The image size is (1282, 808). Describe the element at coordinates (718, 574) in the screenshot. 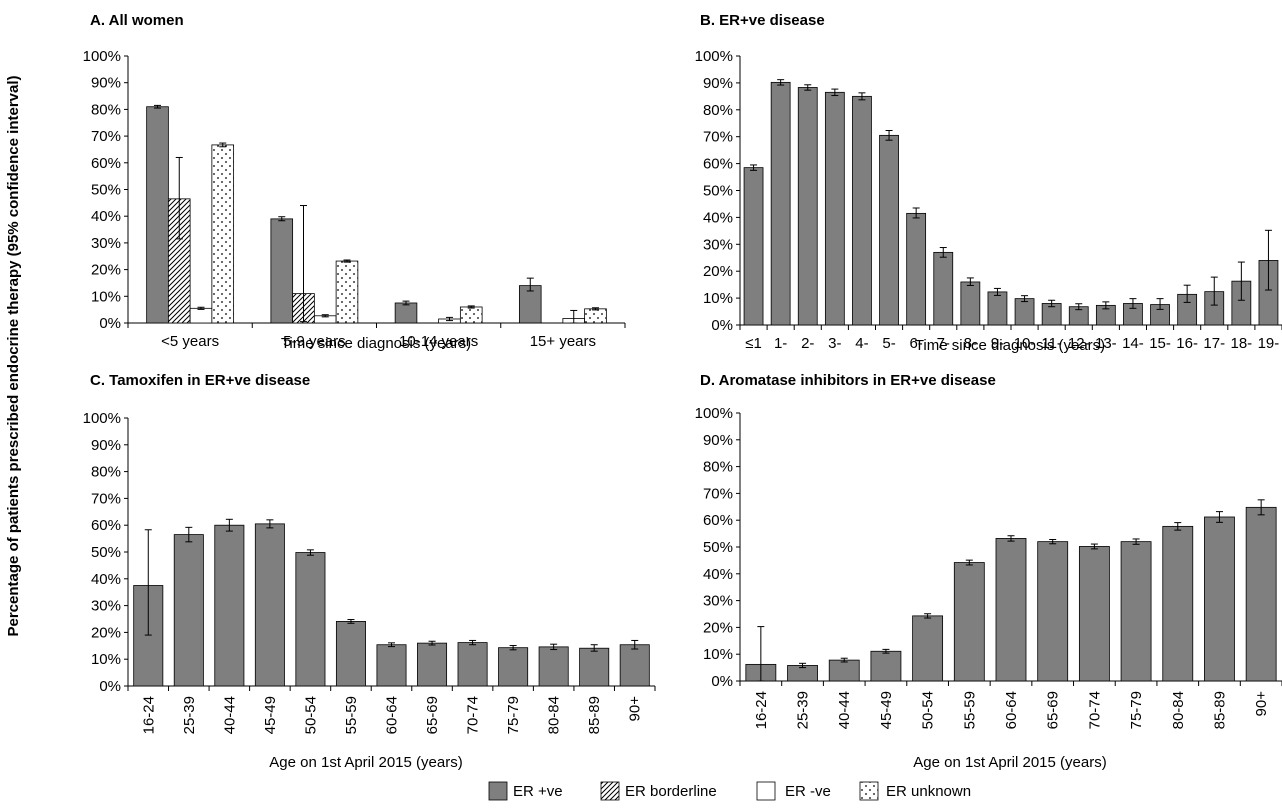

I see `panel-d-y-tick-label: 40%` at that location.